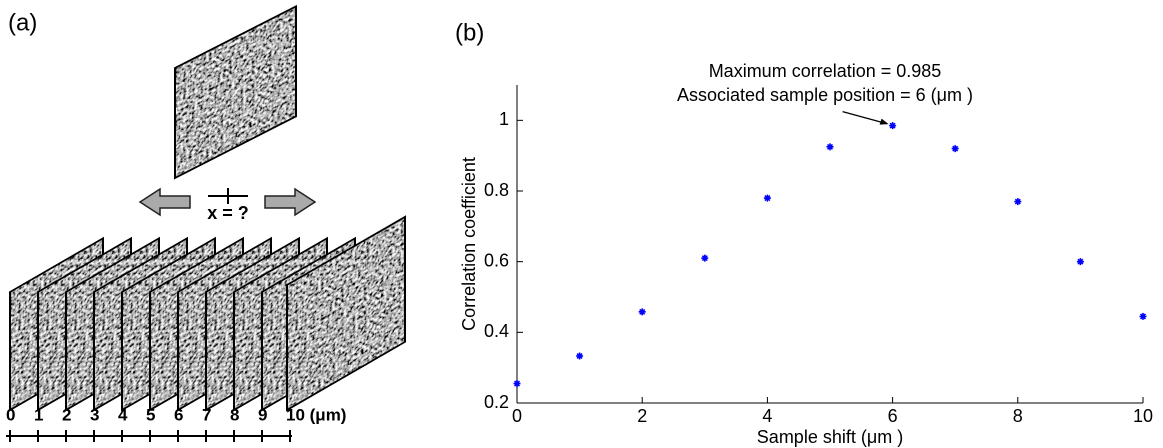 The height and width of the screenshot is (448, 1163). I want to click on scale-label: 10 (μm), so click(316, 414).